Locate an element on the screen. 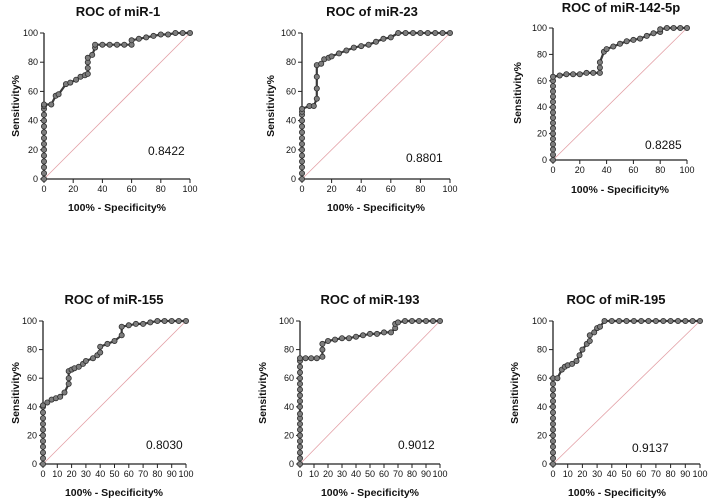 The image size is (709, 501). x-tick-label: 0 is located at coordinates (301, 189).